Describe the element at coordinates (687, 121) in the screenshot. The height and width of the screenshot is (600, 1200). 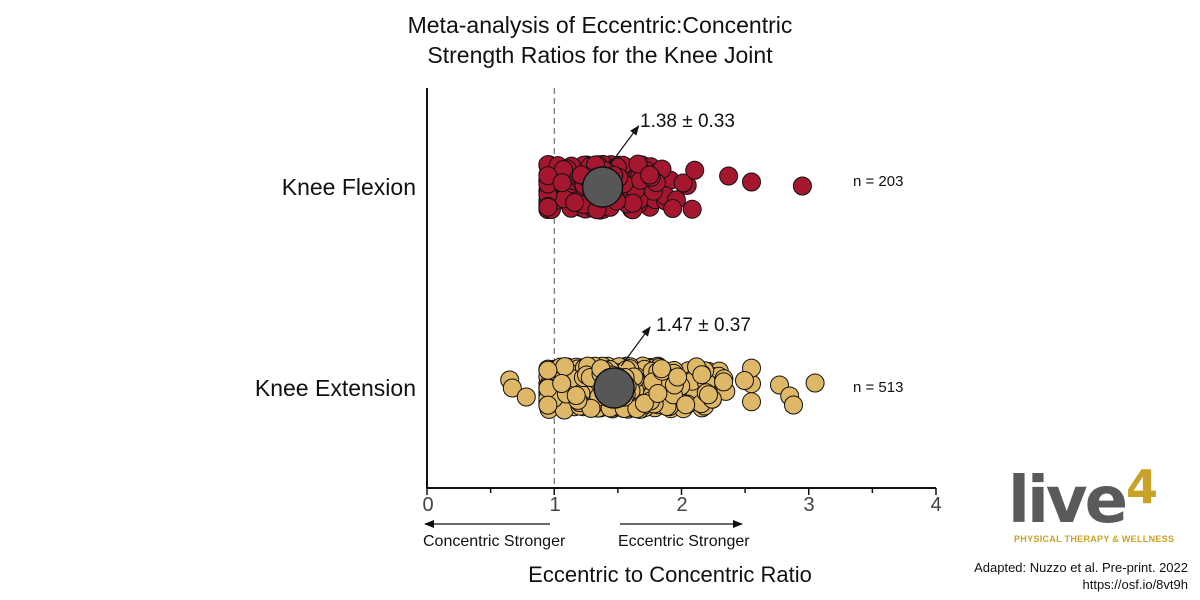
I see `flexion-stat-label: 1.38 ± 0.33` at that location.